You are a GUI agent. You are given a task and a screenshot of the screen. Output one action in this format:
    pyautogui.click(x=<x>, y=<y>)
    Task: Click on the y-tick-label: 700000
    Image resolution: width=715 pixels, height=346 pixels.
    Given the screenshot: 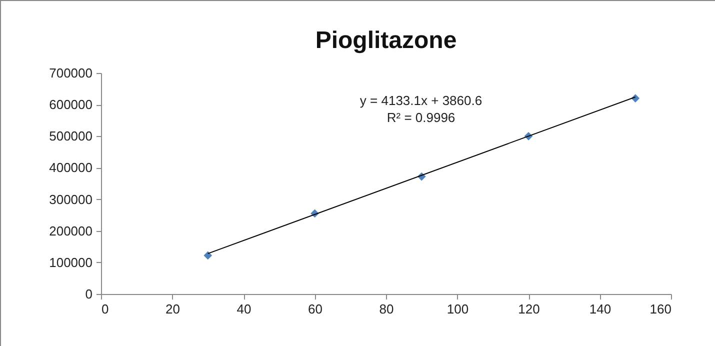 What is the action you would take?
    pyautogui.click(x=70, y=73)
    